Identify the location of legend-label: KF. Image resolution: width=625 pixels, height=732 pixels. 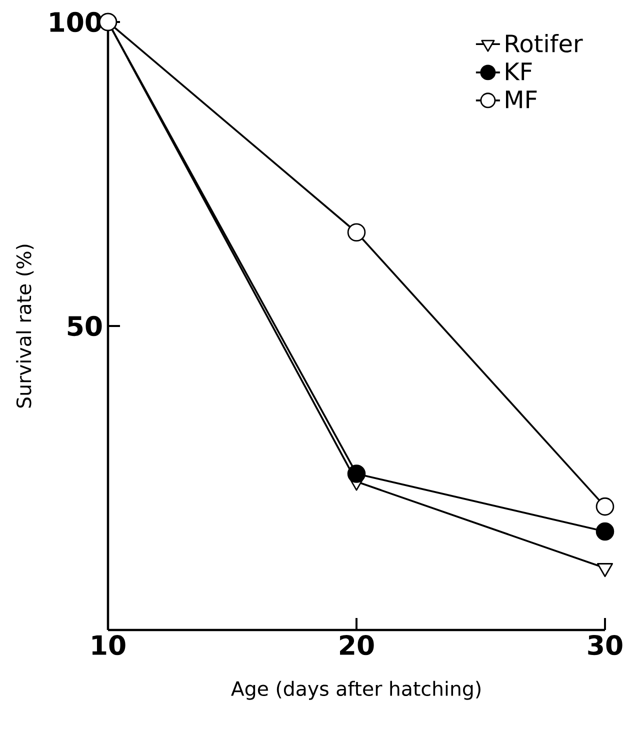
(519, 71).